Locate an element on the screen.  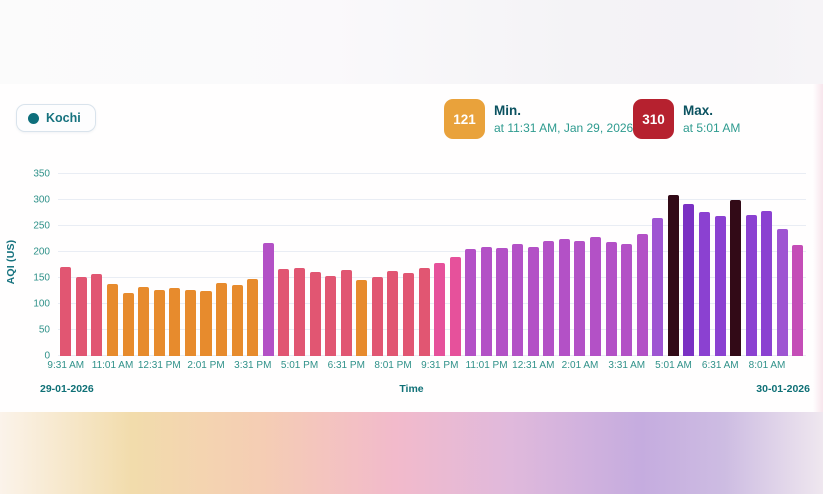
y-tick-label: 250 is located at coordinates (41, 226).